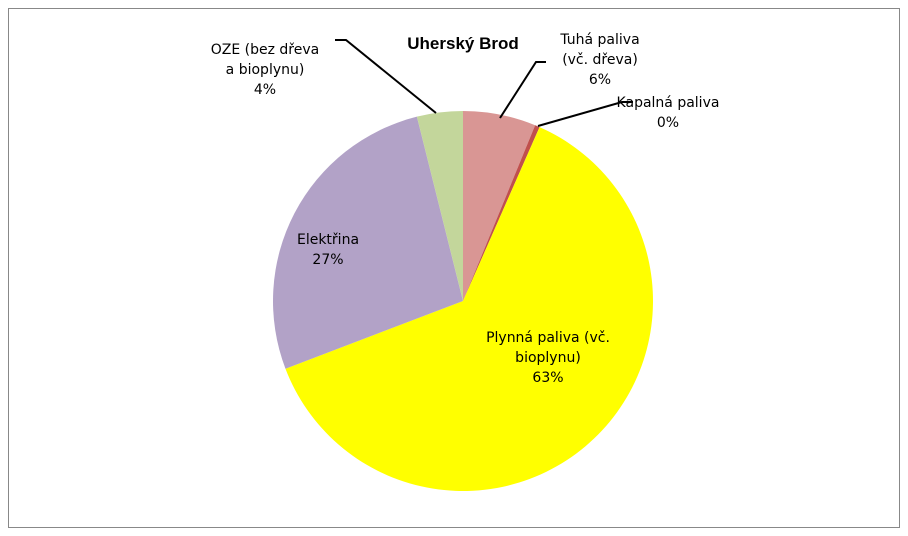  What do you see at coordinates (668, 113) in the screenshot?
I see `slice-label: Kapalná paliva 0%` at bounding box center [668, 113].